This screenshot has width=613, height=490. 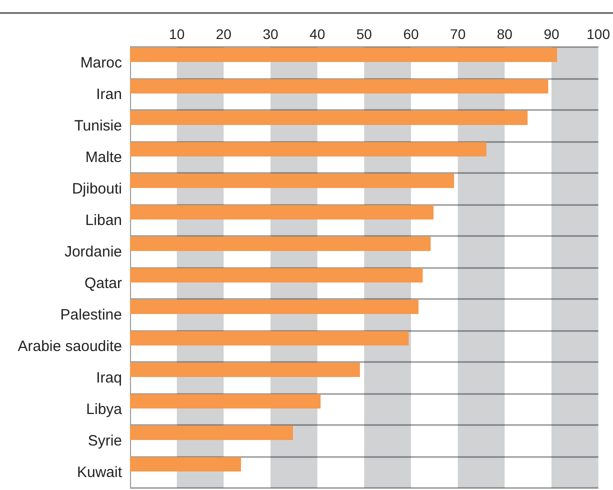 What do you see at coordinates (70, 346) in the screenshot?
I see `y-tick-label: Arabie saoudite` at bounding box center [70, 346].